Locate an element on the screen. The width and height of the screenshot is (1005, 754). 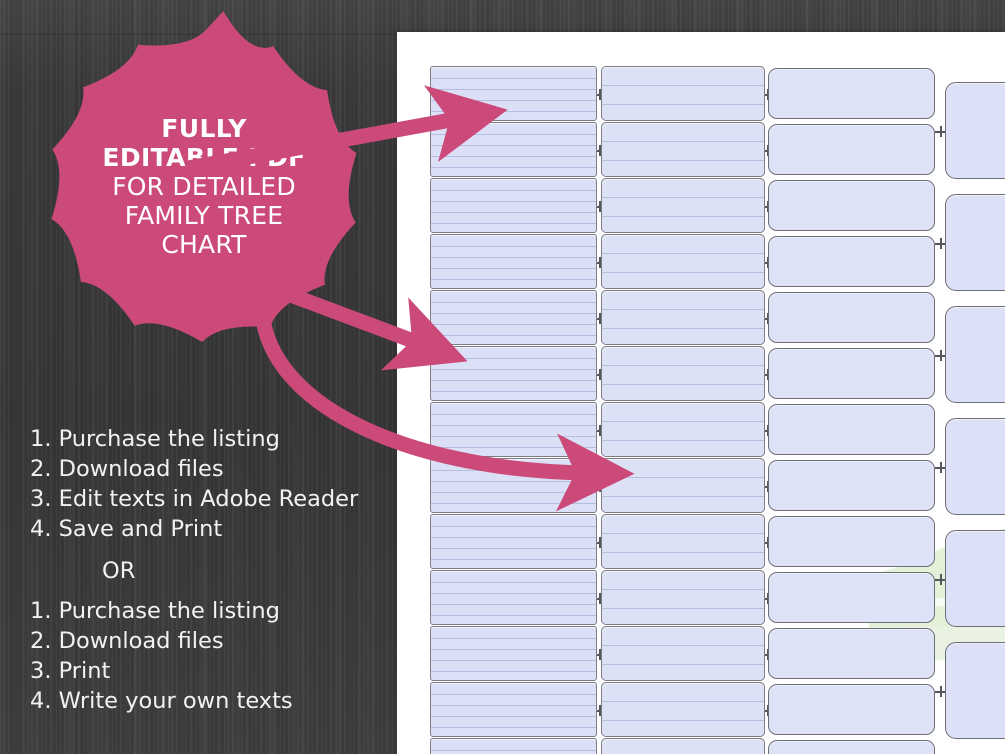
instructions-or-separator: OR is located at coordinates (119, 571).